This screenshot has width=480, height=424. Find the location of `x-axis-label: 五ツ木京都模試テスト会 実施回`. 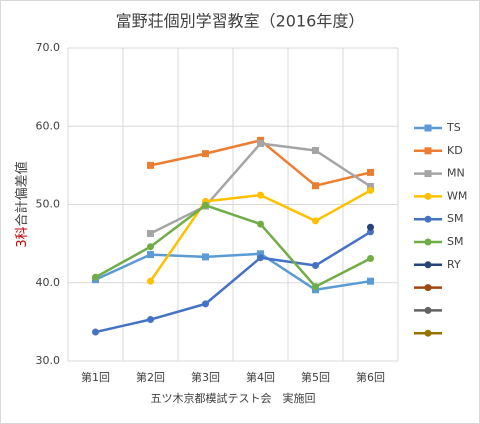

x-axis-label: 五ツ木京都模試テスト会 実施回 is located at coordinates (233, 398).